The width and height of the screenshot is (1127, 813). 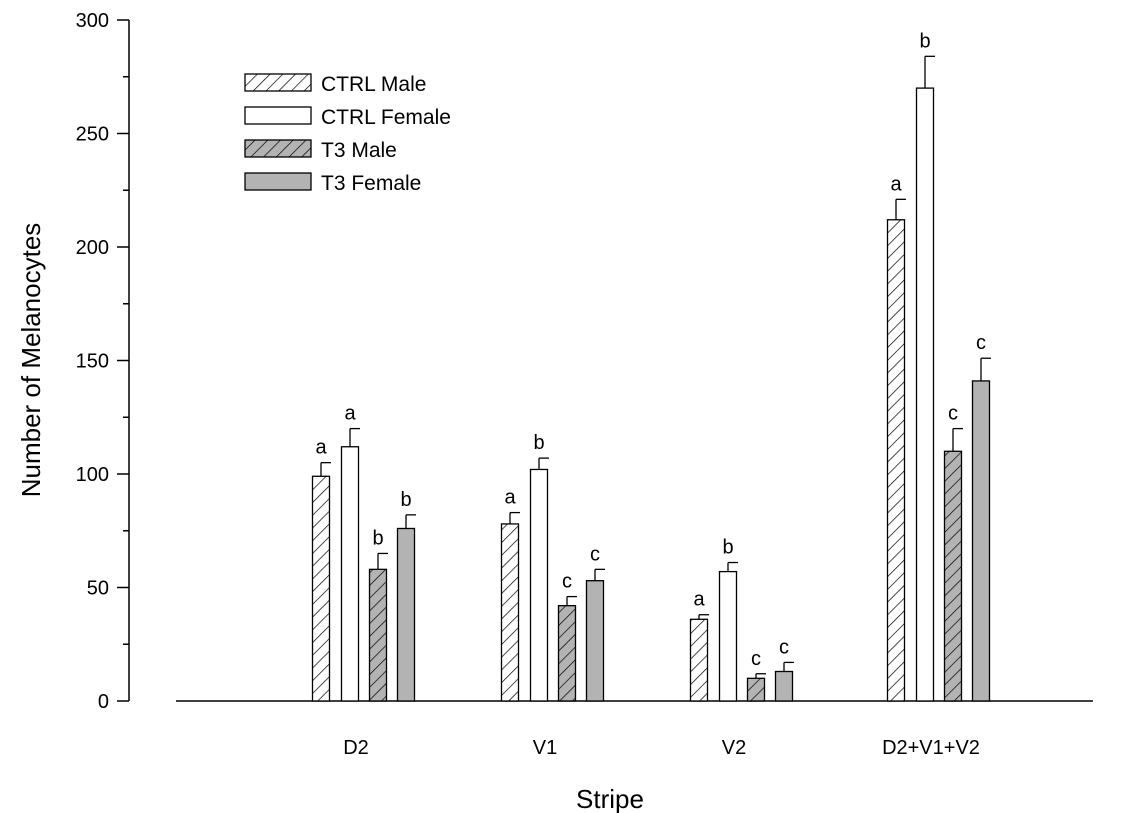 I want to click on y-tick-label: 50, so click(x=98, y=589).